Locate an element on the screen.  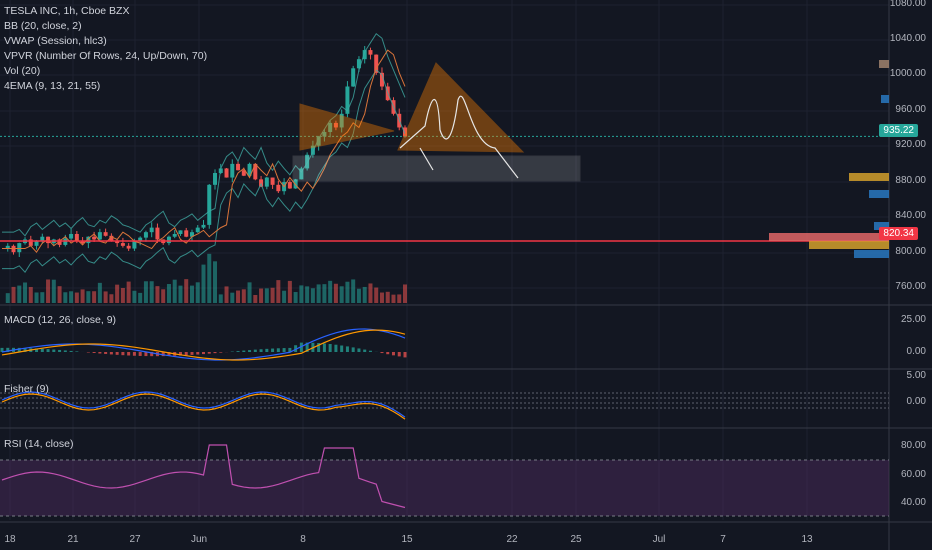
indicator-vwap: VWAP (Session, hlc3) is located at coordinates (55, 41).